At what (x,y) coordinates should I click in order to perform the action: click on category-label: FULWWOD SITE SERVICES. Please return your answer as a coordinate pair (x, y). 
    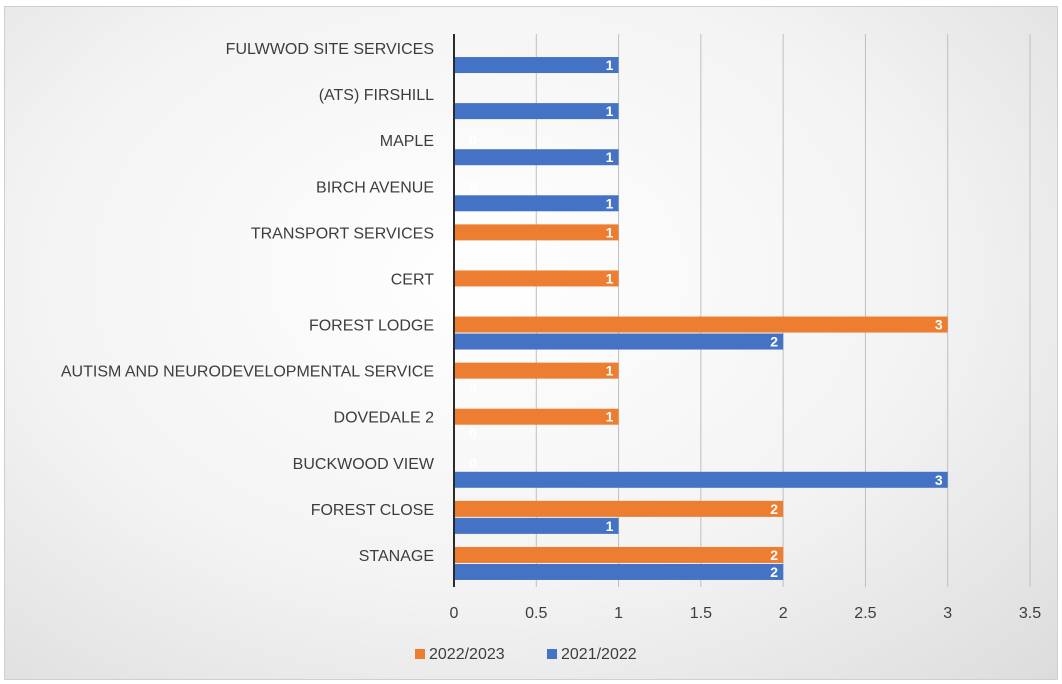
    Looking at the image, I should click on (330, 49).